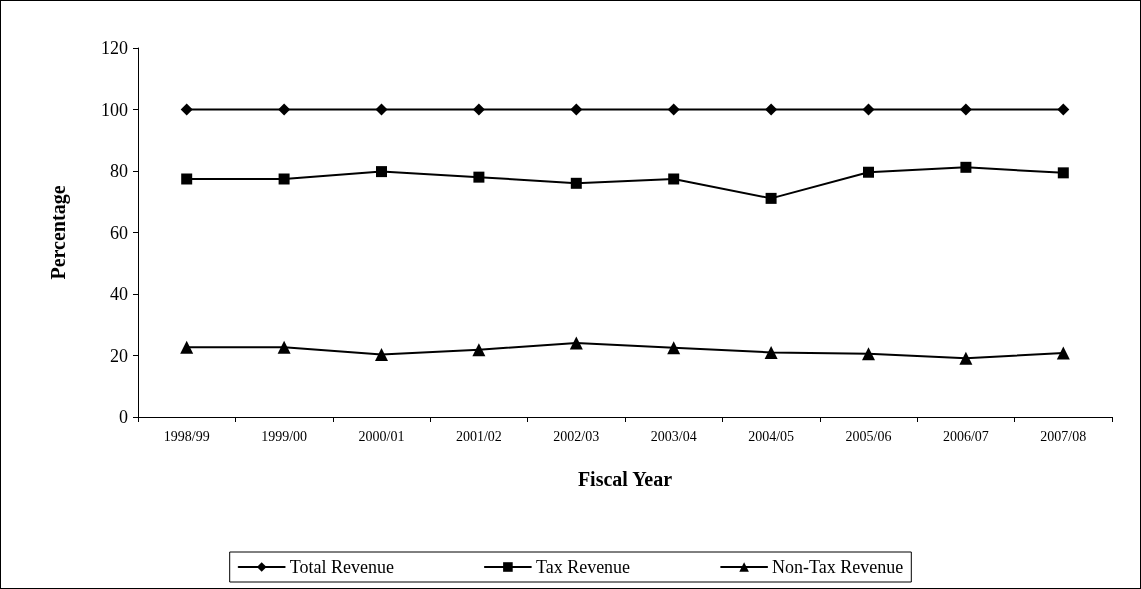  I want to click on x-tick-label: 2005/06, so click(868, 436).